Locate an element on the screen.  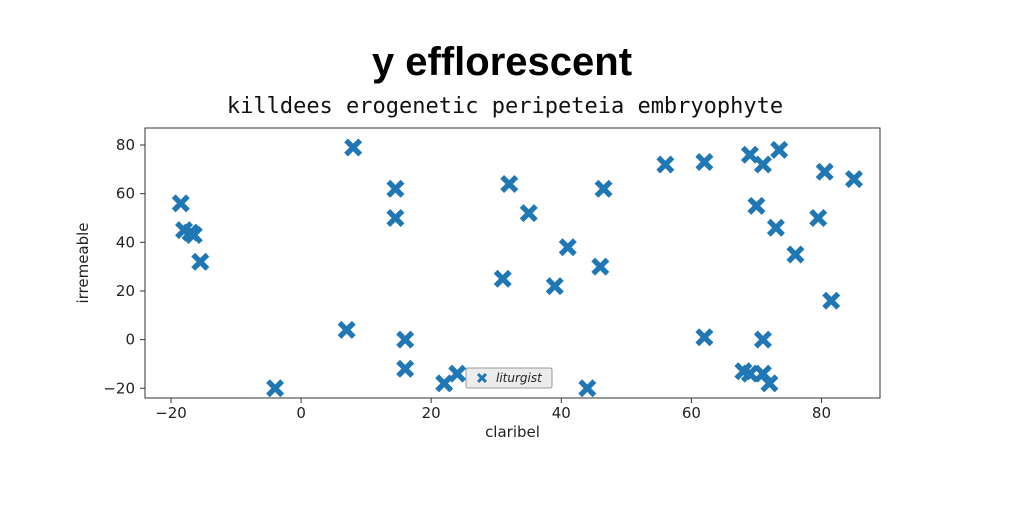
chart-title: y efflorescent is located at coordinates (502, 62).